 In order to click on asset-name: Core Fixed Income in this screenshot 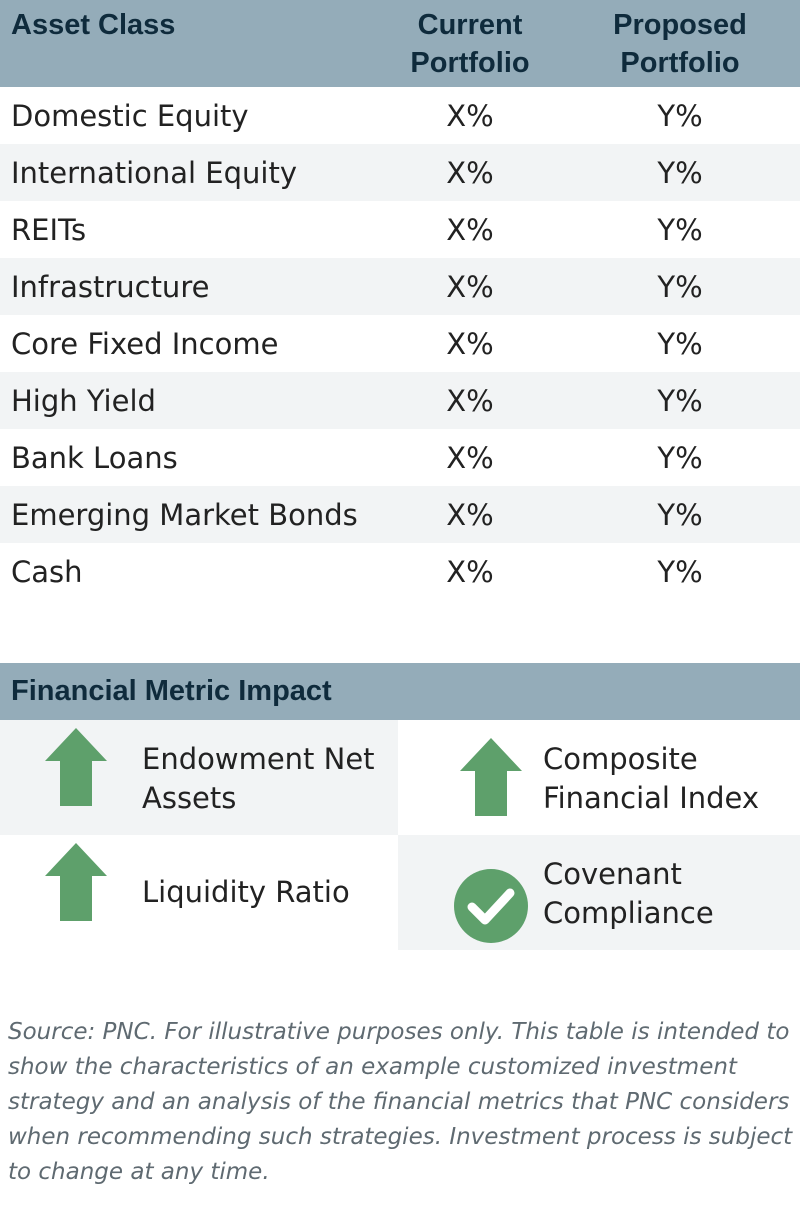, I will do `click(145, 343)`.